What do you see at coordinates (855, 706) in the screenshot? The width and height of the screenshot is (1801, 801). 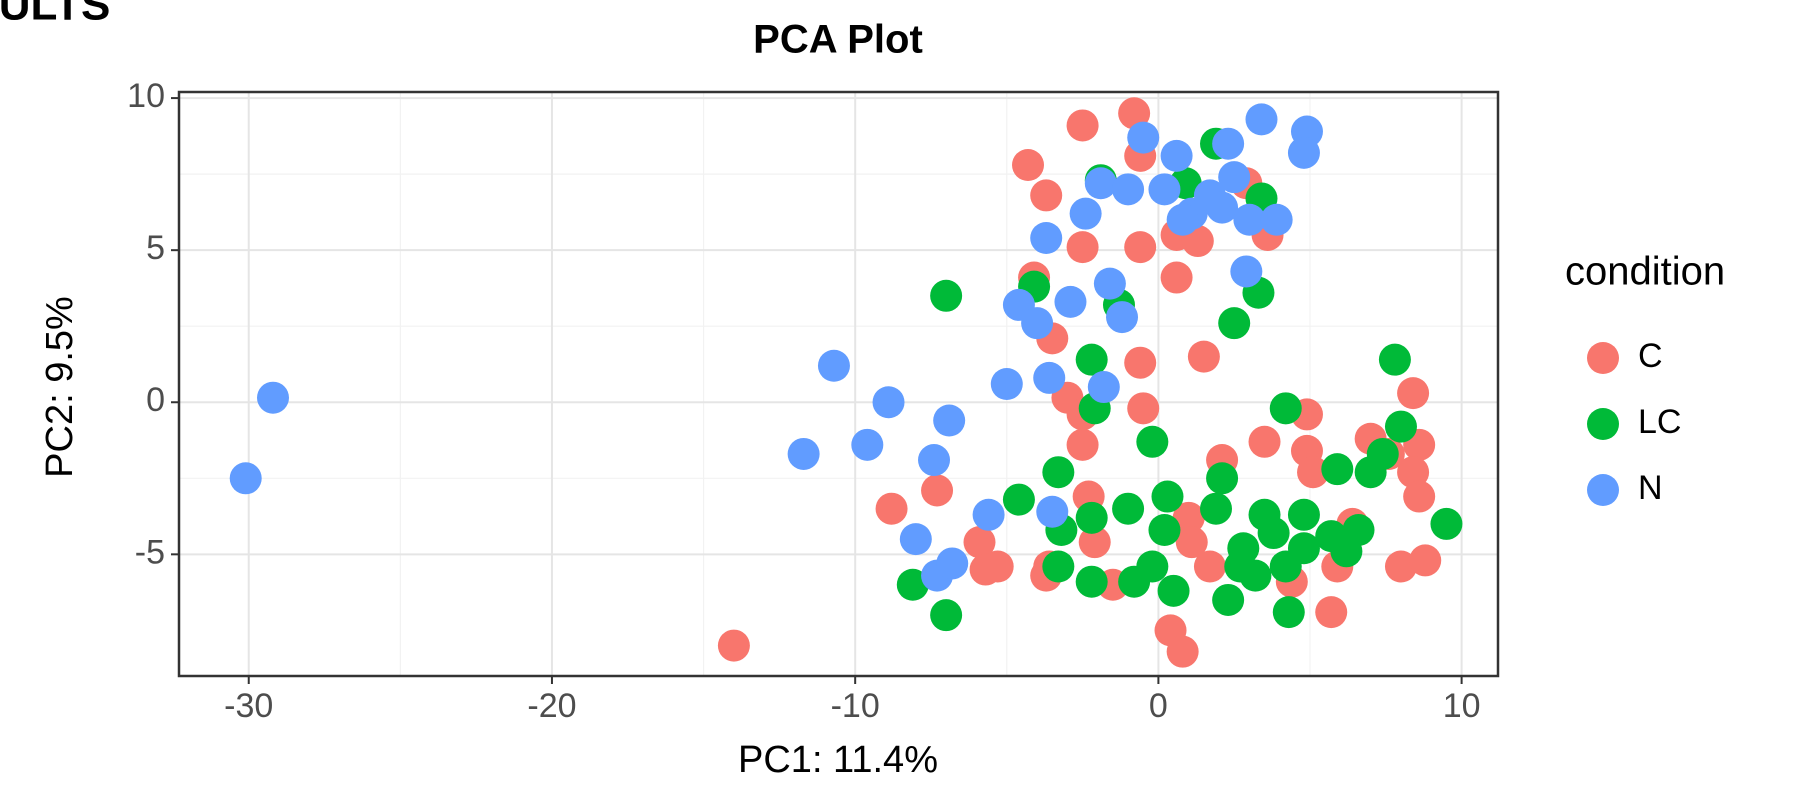 I see `x-tick-label: -10` at bounding box center [855, 706].